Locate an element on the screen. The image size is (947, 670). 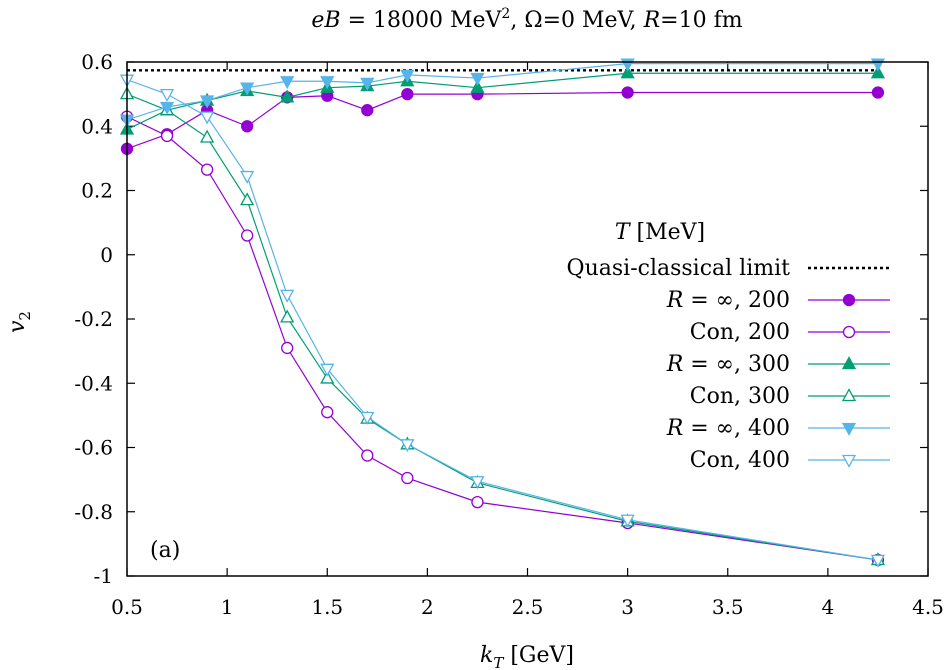
legend-title: T [MeV] is located at coordinates (660, 232).